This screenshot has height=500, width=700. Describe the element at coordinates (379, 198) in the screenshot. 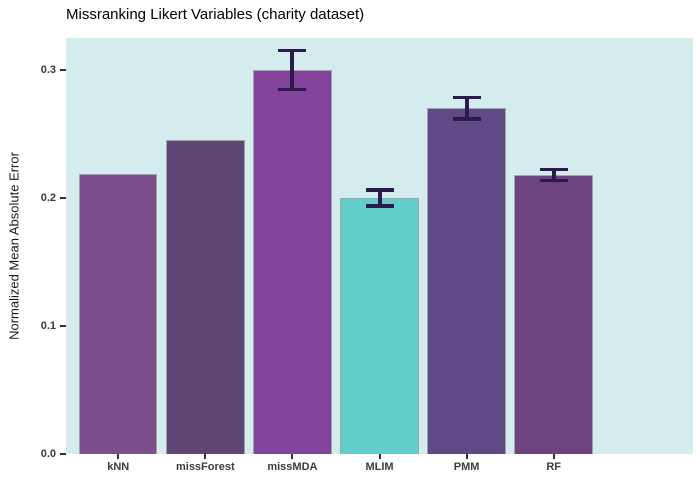

I see `errorbar-stem-MLIM` at that location.